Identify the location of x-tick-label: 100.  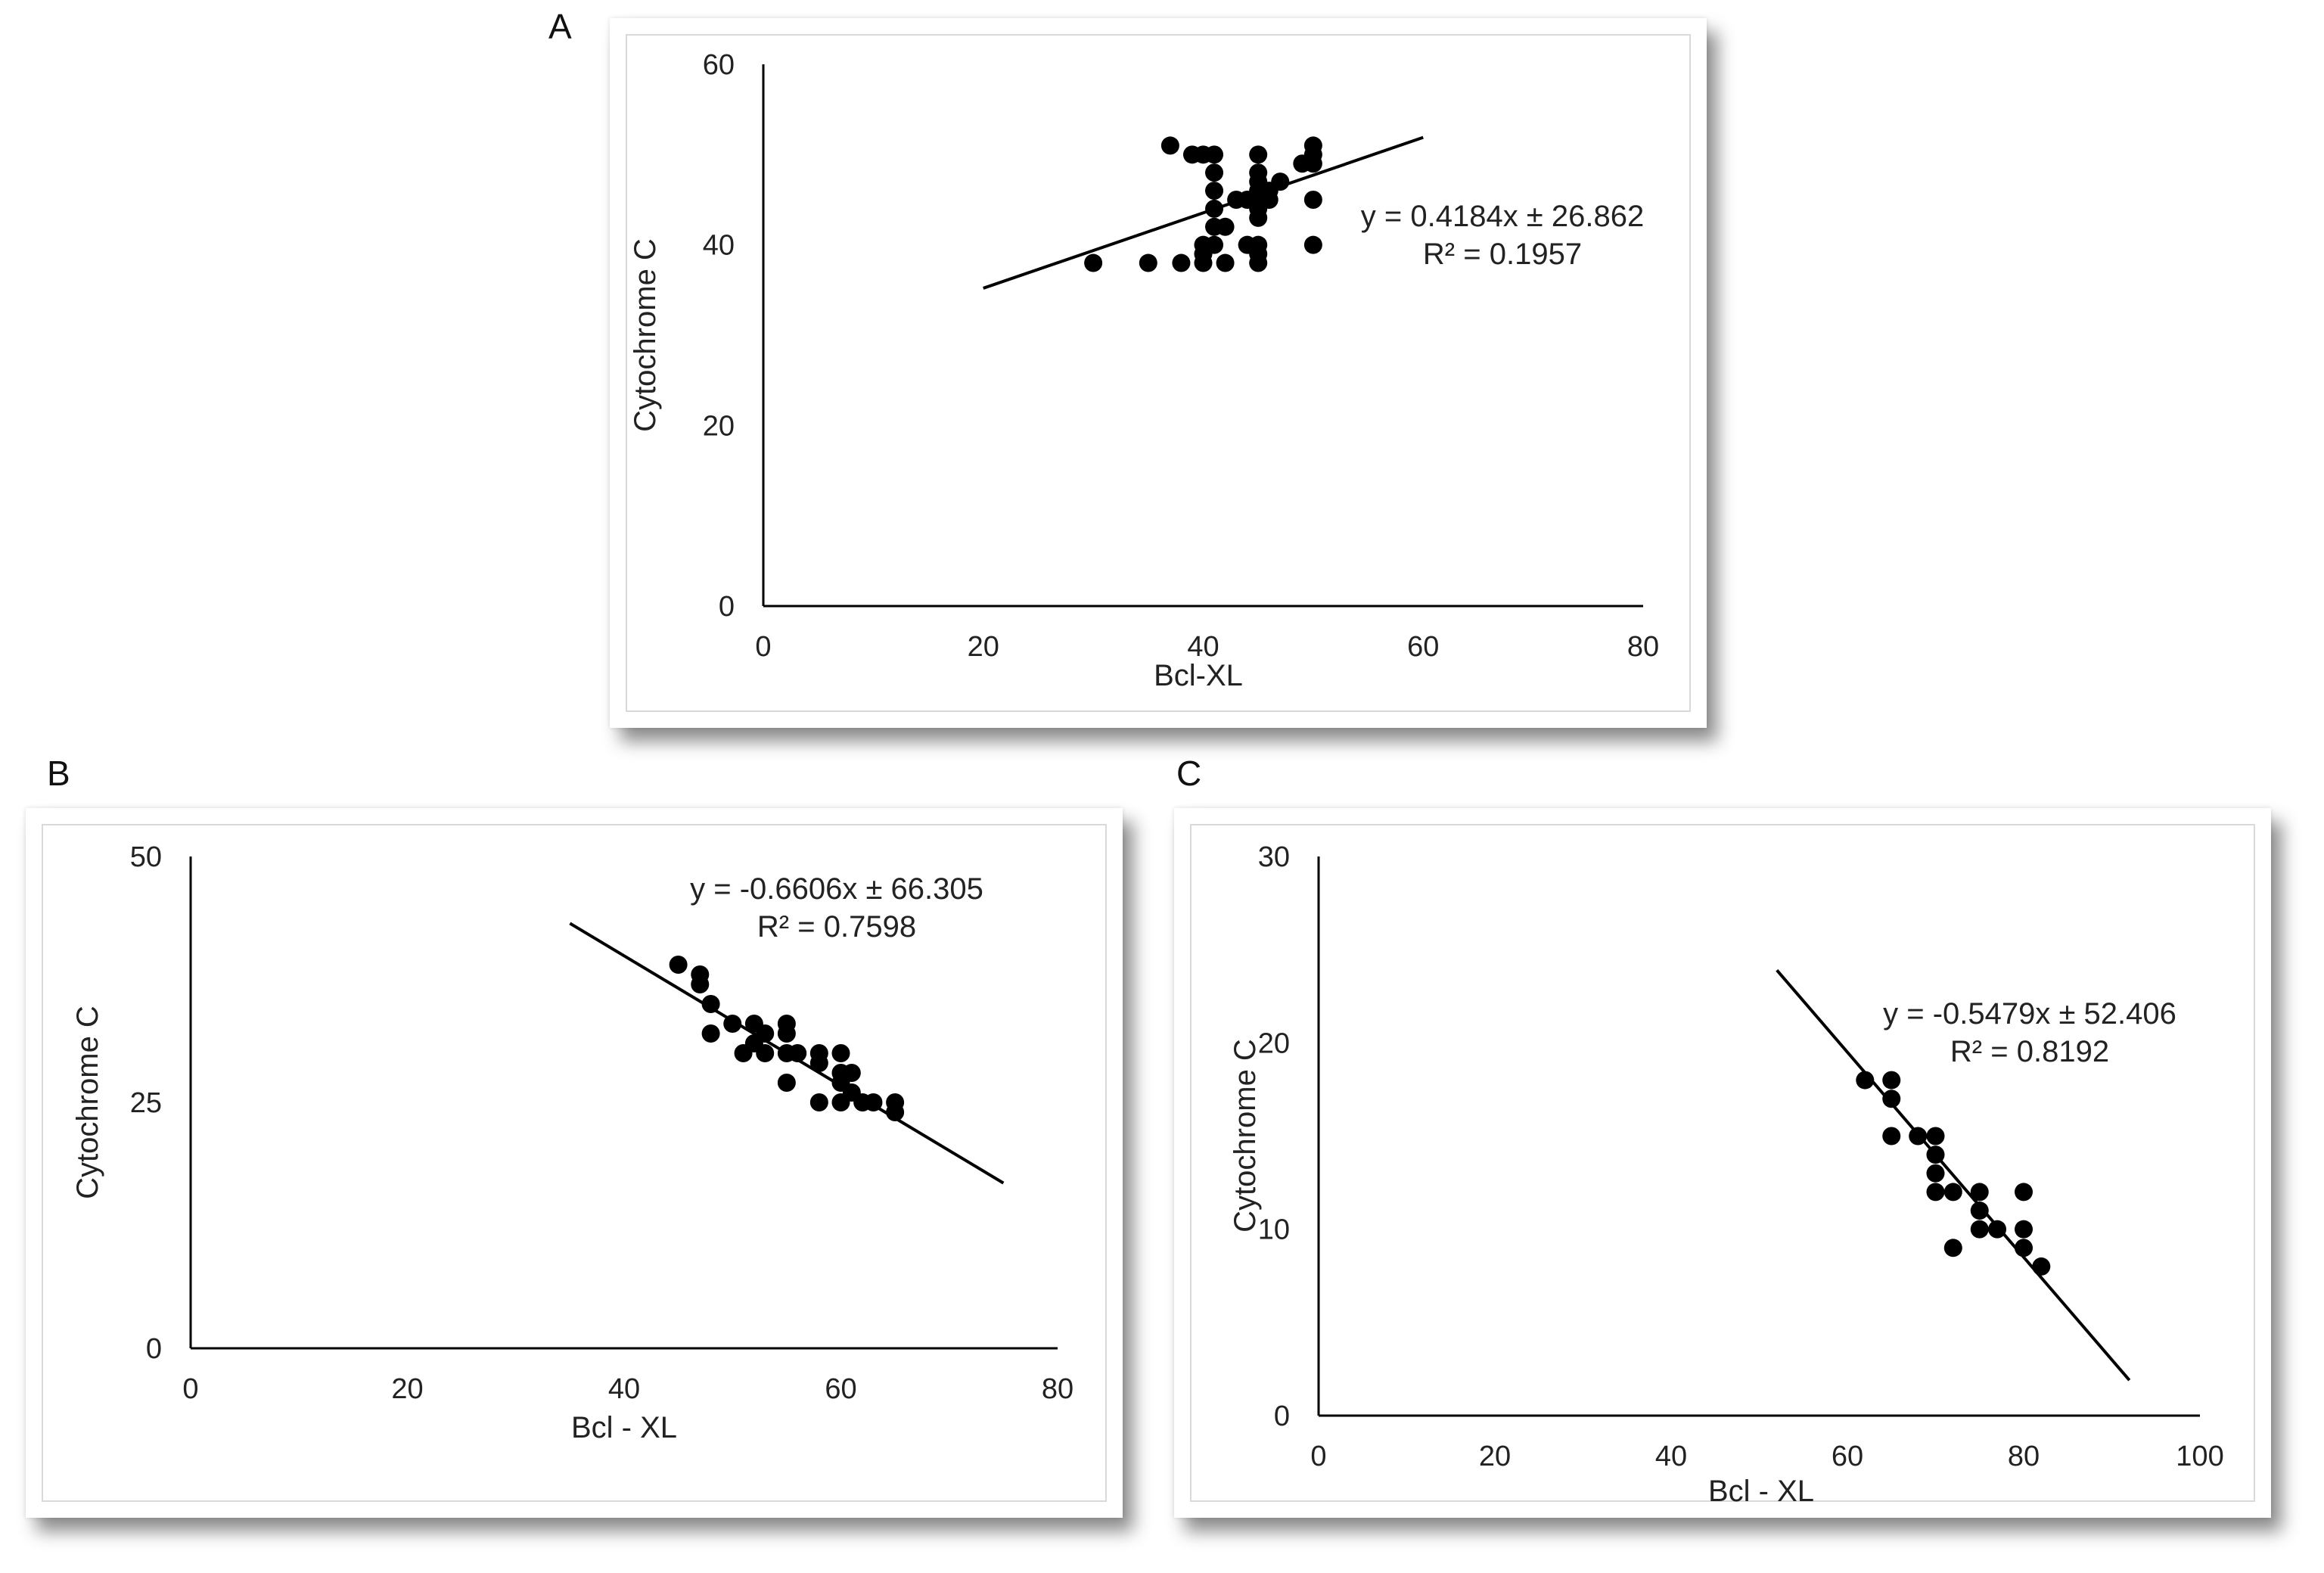
(2199, 1456).